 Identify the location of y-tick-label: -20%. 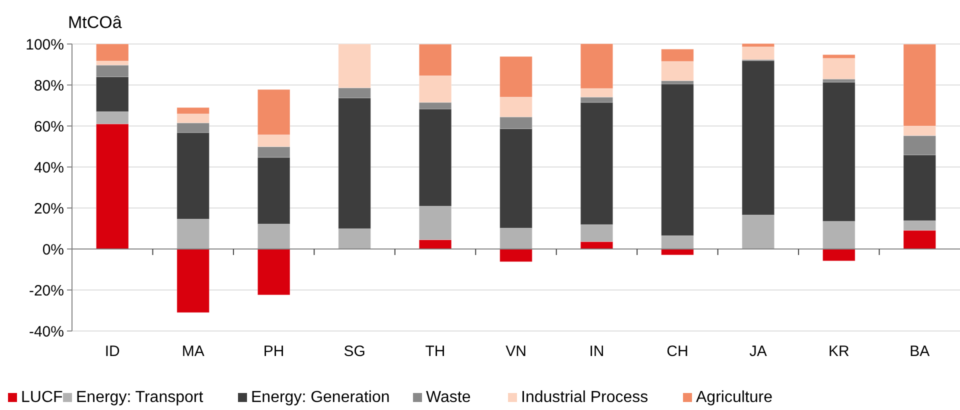
(46, 291).